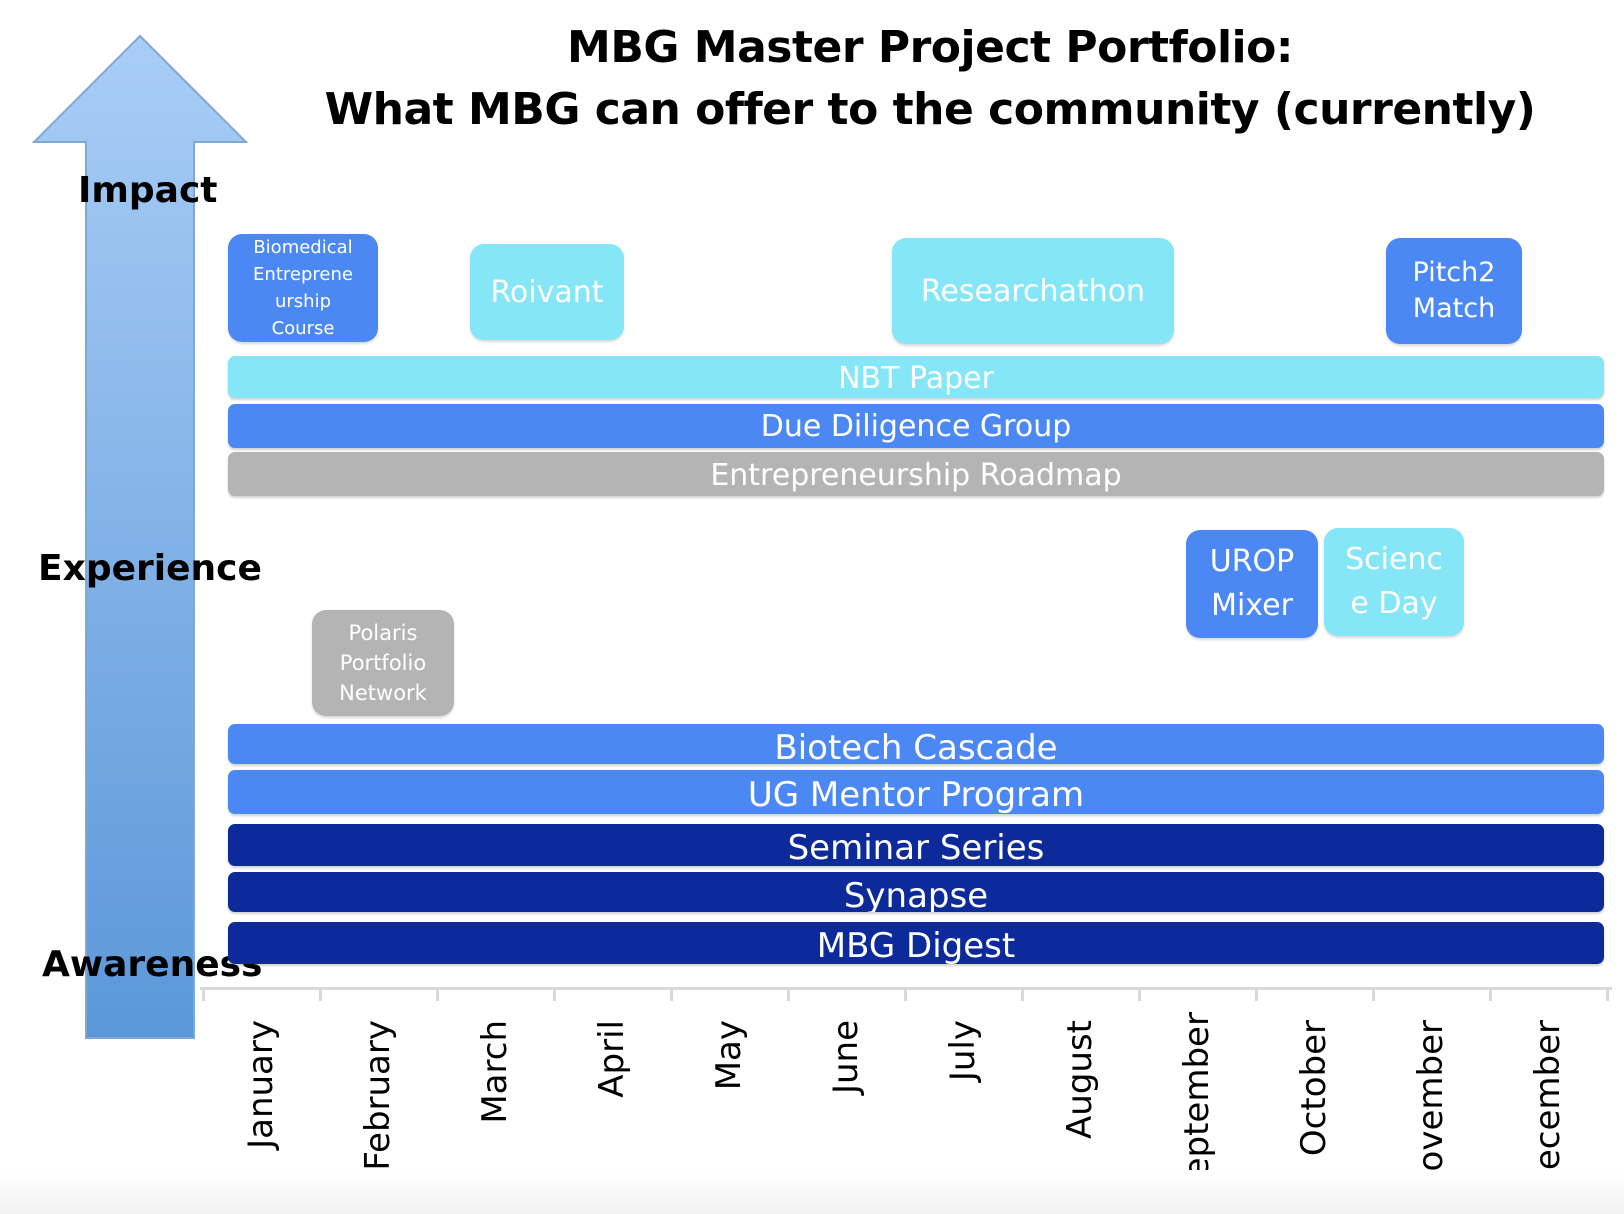 The width and height of the screenshot is (1624, 1214). I want to click on box-line: Network, so click(383, 693).